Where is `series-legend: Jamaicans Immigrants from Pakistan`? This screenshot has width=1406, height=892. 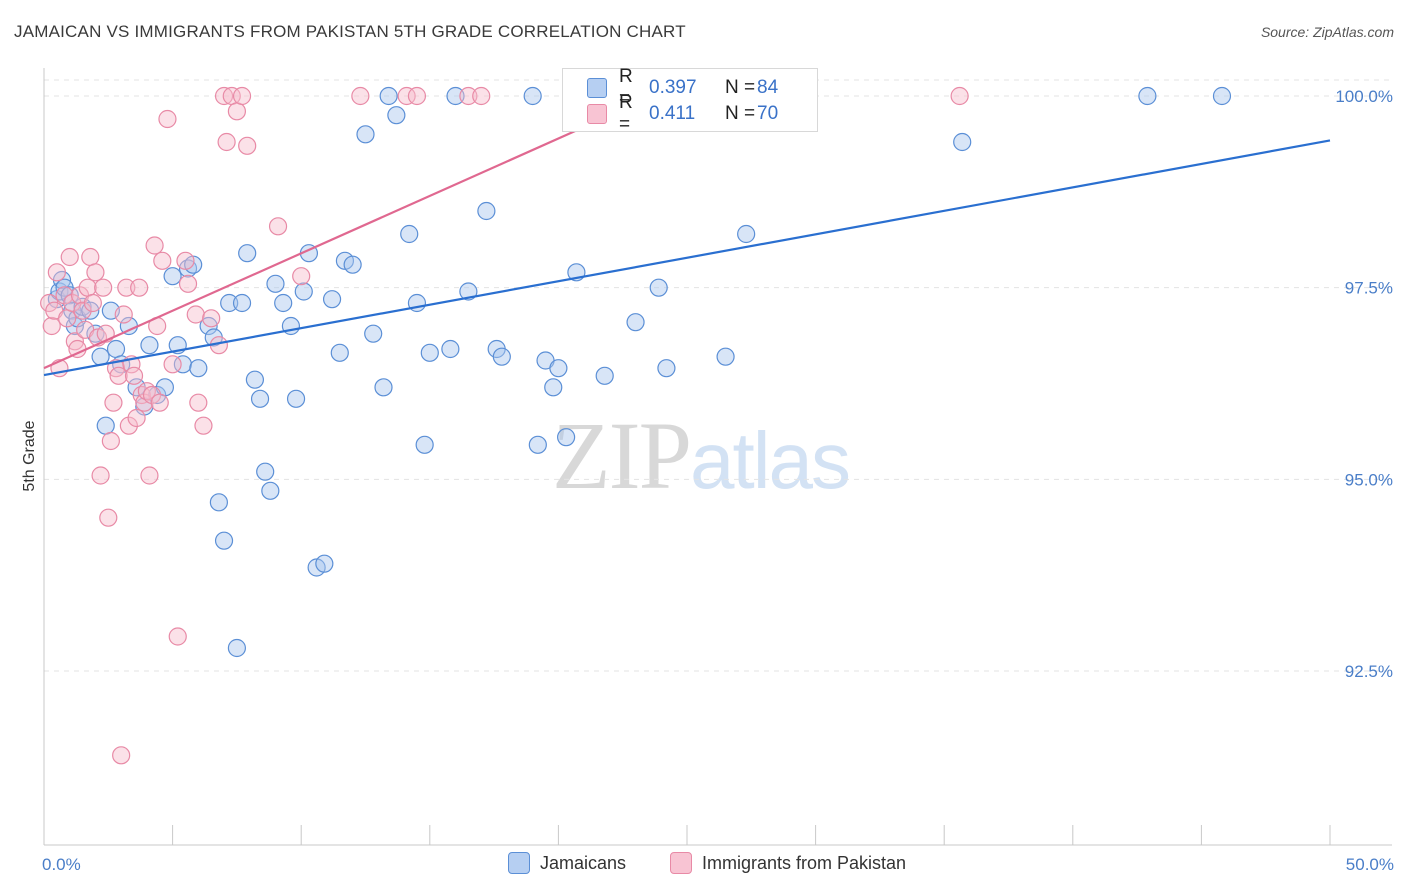 series-legend: Jamaicans Immigrants from Pakistan is located at coordinates (703, 864).